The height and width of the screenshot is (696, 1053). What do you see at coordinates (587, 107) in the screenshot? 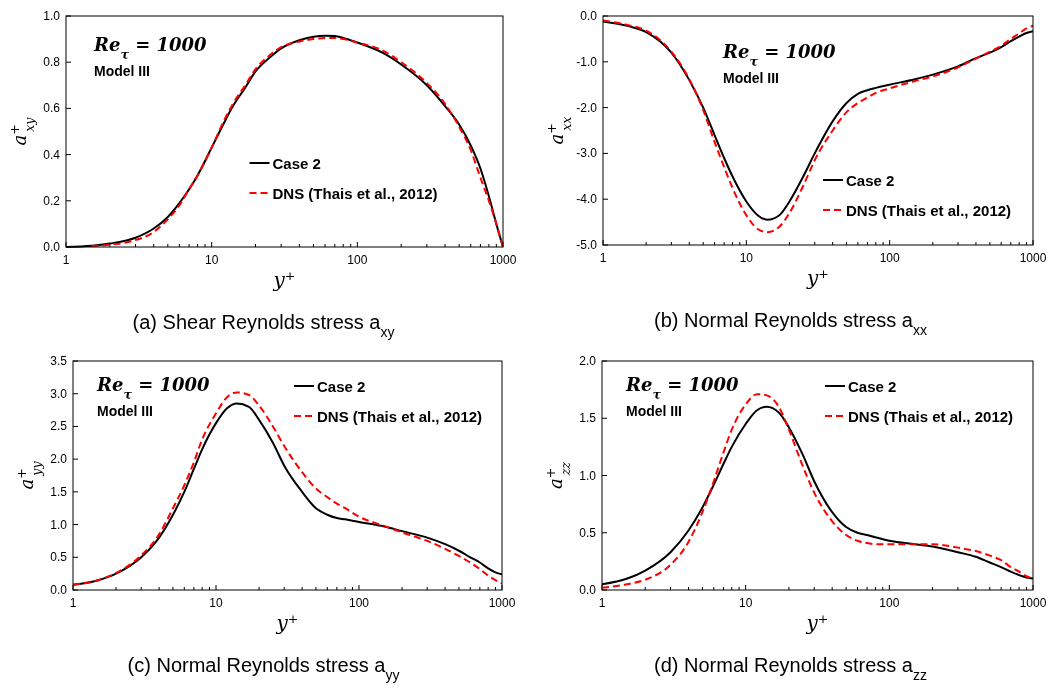
I see `y-tick-label: -2.0` at bounding box center [587, 107].